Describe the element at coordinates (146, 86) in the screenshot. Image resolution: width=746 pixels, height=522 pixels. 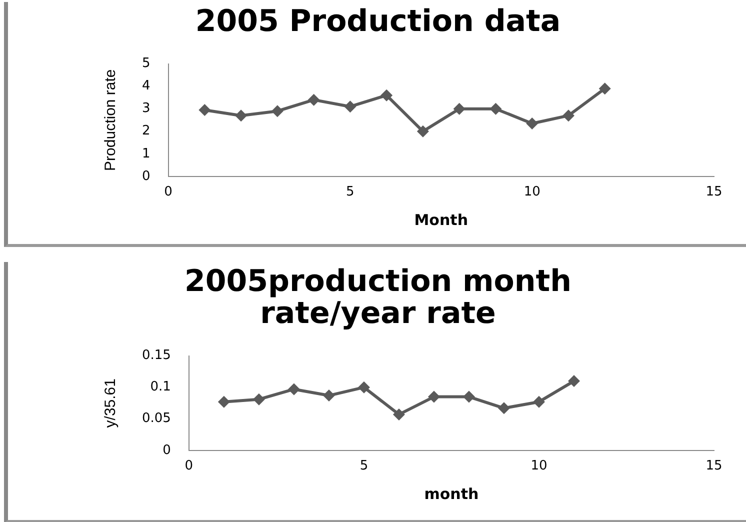
I see `y-tick-label: 4` at that location.